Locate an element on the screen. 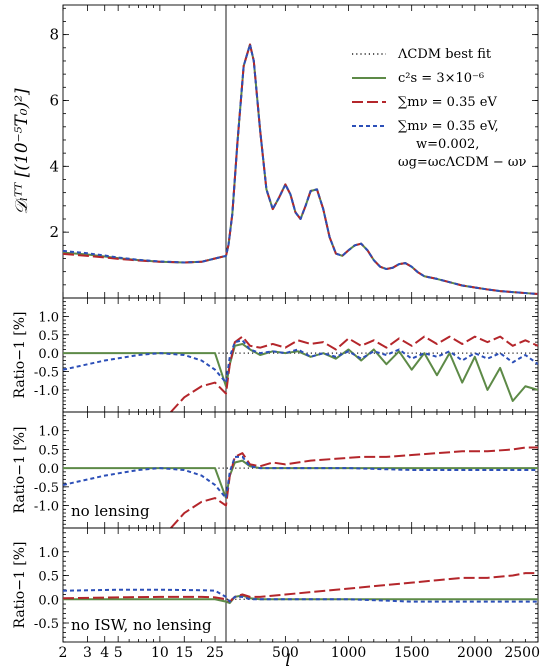 The image size is (554, 670). x-axis-label: l is located at coordinates (287, 660).